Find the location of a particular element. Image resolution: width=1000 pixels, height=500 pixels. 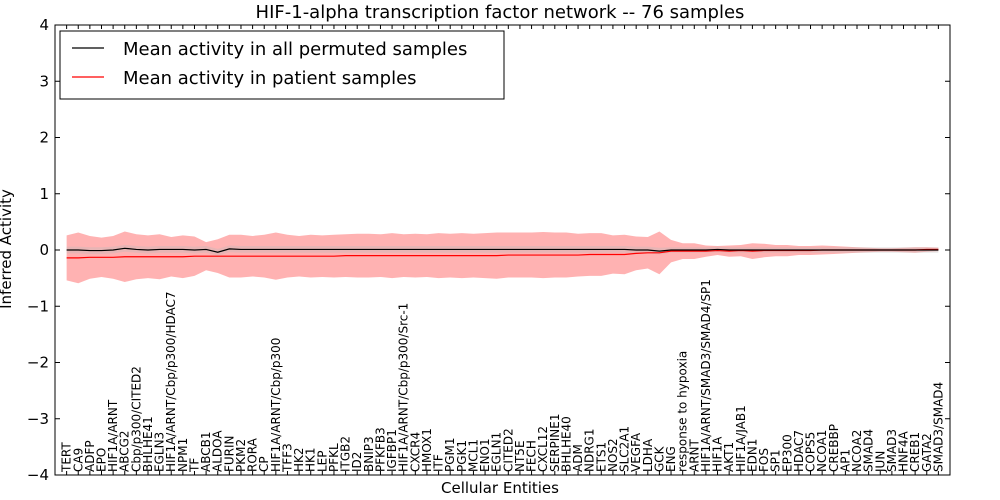

x-tick-label: HIF1A/ARNT/SMAD3/SMAD4/SP1 is located at coordinates (706, 375).